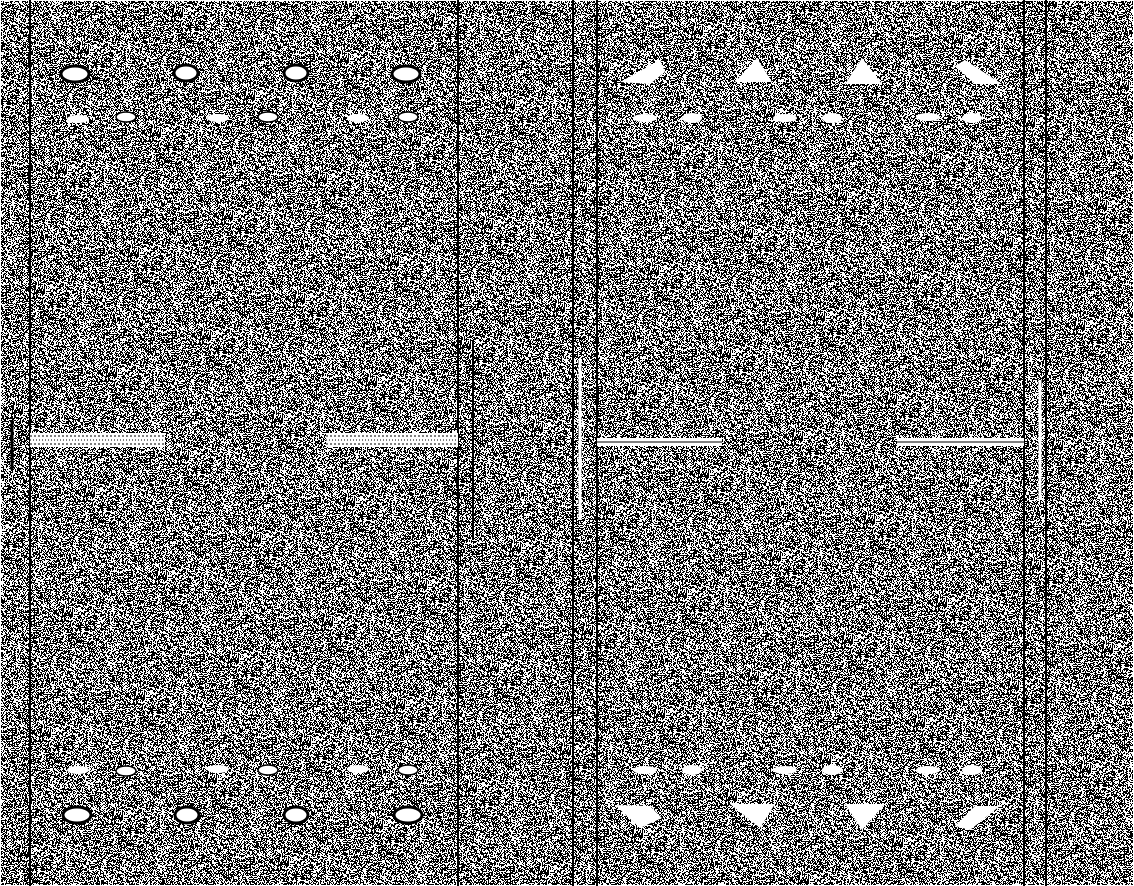 Image resolution: width=1134 pixels, height=886 pixels. Describe the element at coordinates (243, 770) in the screenshot. I see `left-bottom-small-islands` at that location.